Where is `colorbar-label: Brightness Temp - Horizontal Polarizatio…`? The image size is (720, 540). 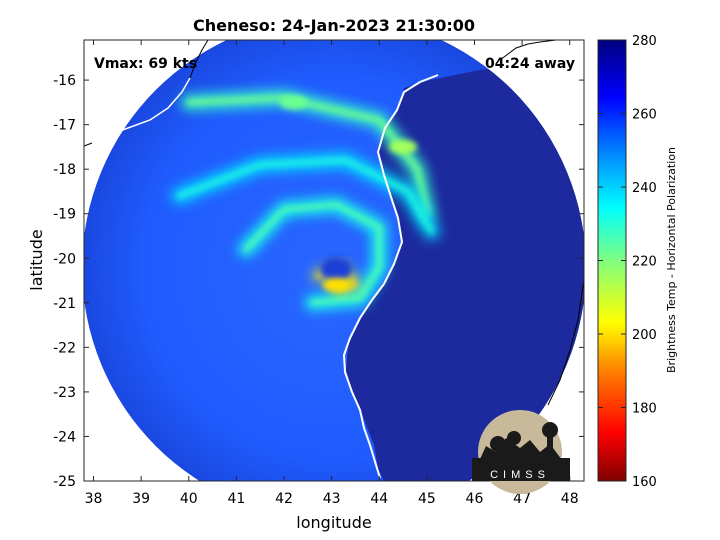 colorbar-label: Brightness Temp - Horizontal Polarizatio… is located at coordinates (671, 260).